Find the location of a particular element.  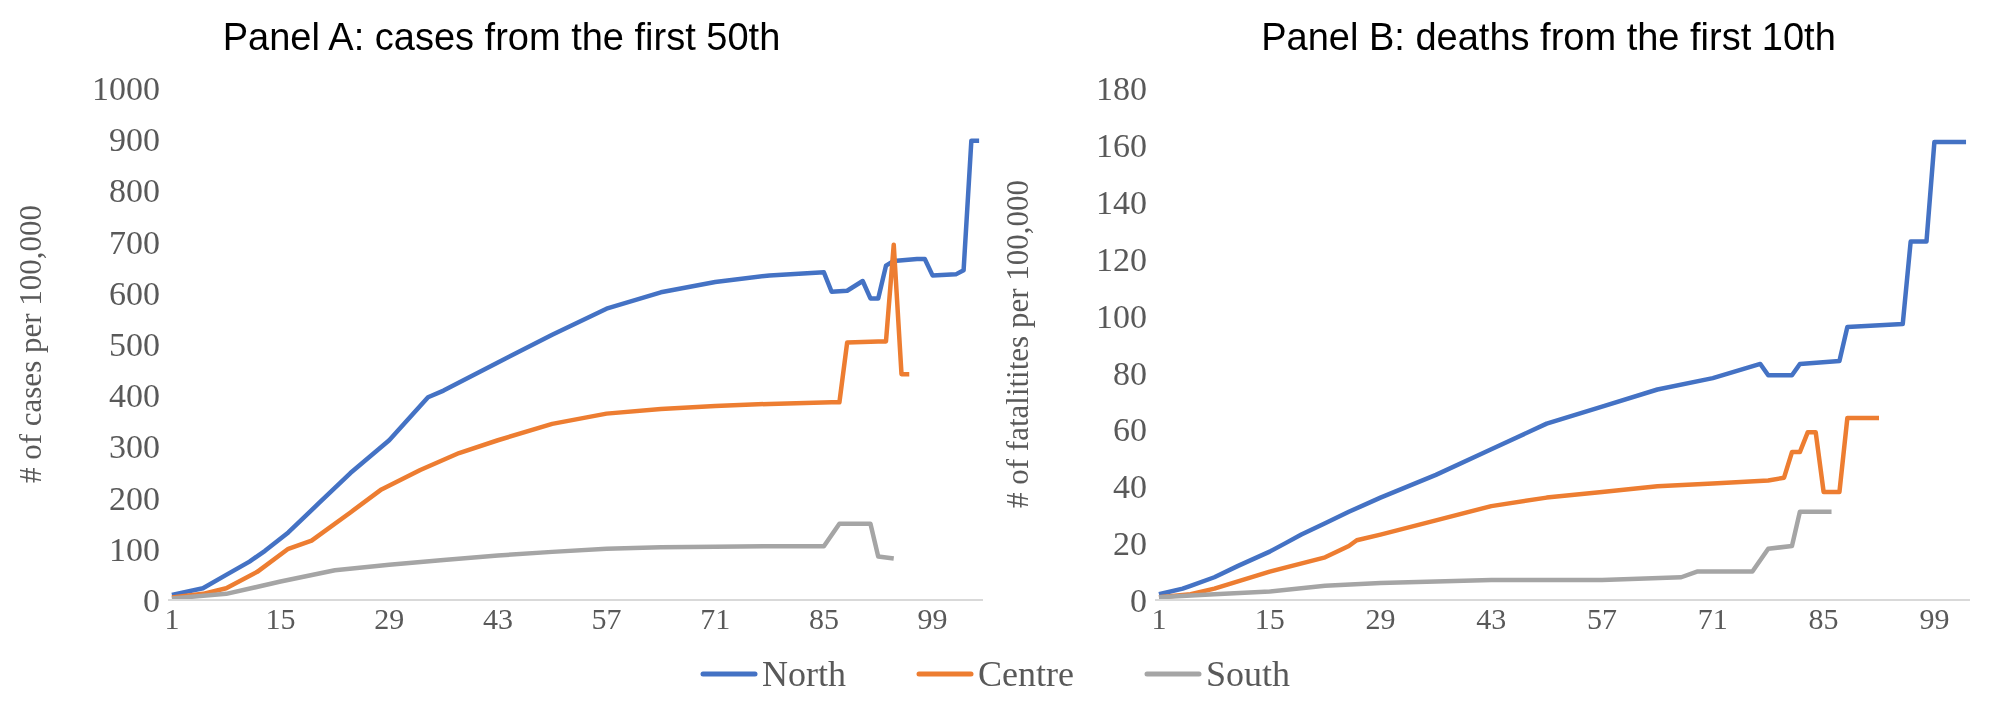

y-axis-title: # of fatalitites per 100,000 is located at coordinates (1018, 344).